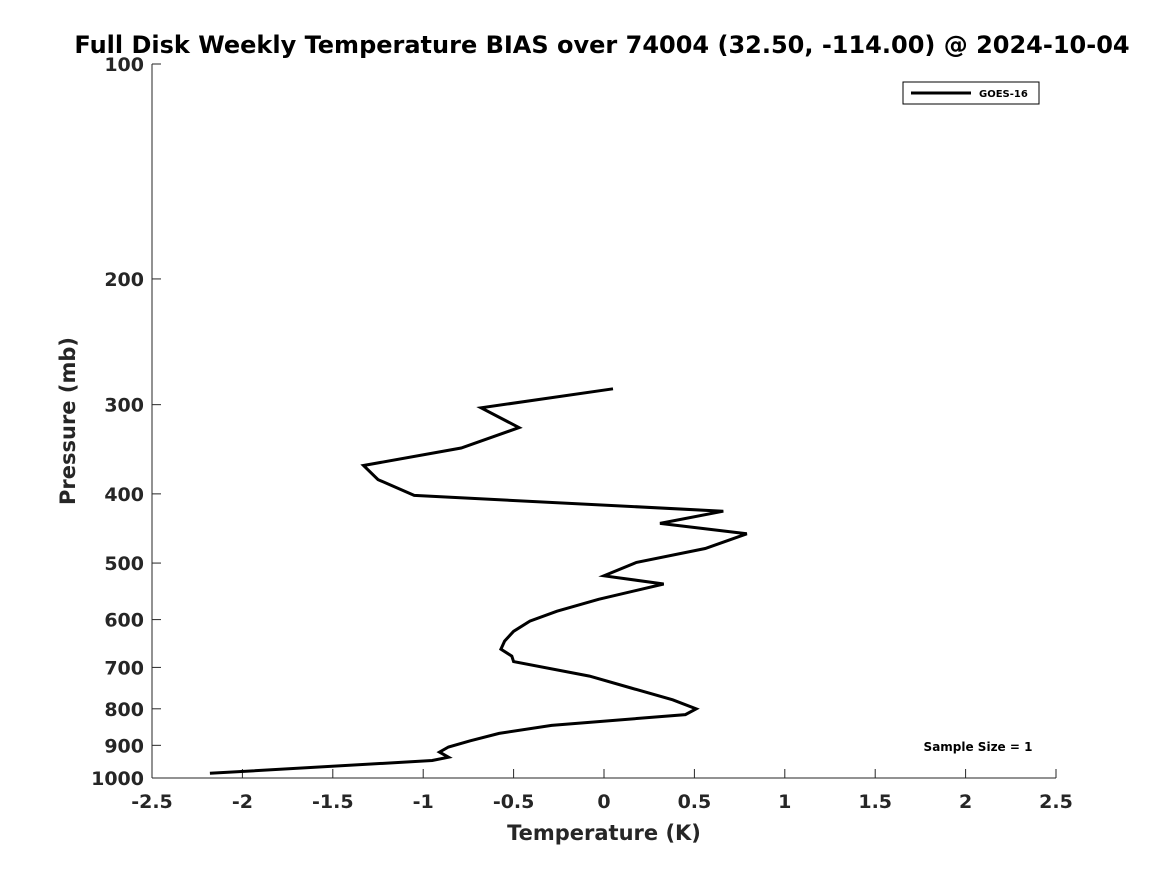 This screenshot has width=1167, height=875. Describe the element at coordinates (603, 802) in the screenshot. I see `x-tick-label: 0` at that location.